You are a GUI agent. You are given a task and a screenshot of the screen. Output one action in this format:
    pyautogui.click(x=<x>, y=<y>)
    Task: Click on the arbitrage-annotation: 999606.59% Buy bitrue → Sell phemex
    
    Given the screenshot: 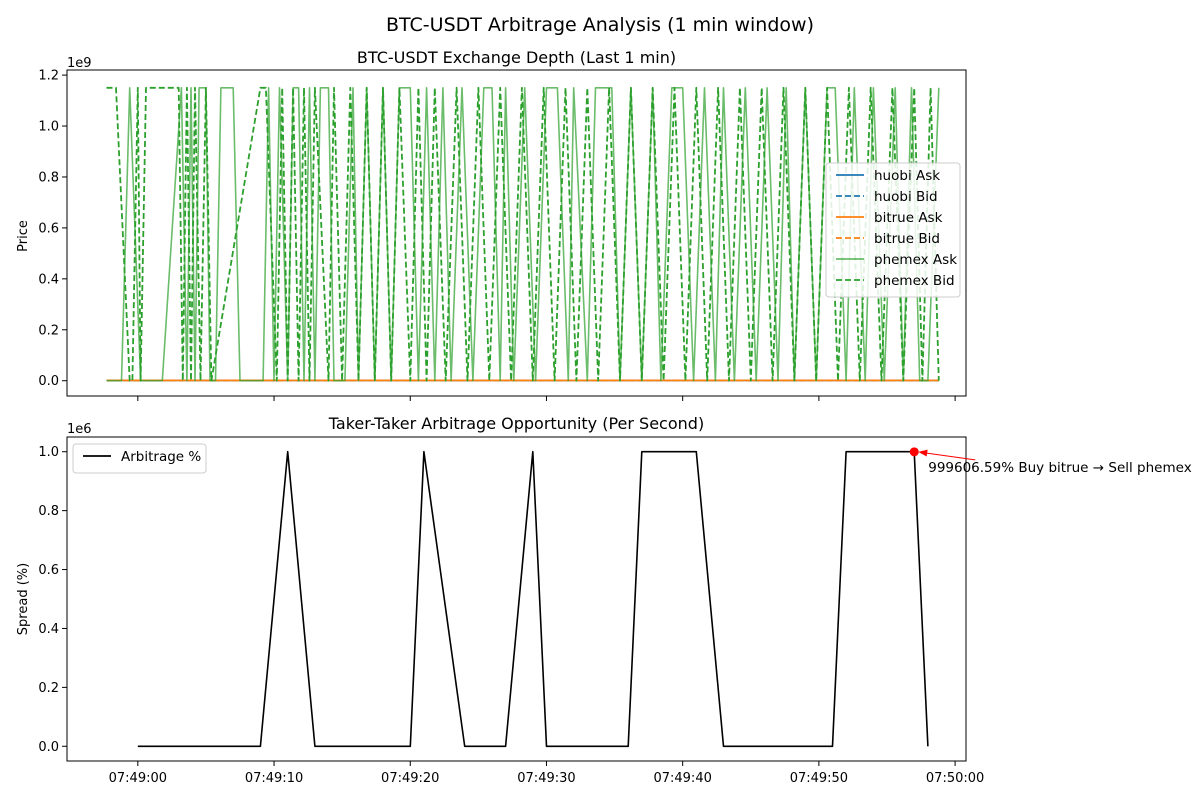 What is the action you would take?
    pyautogui.click(x=1050, y=461)
    